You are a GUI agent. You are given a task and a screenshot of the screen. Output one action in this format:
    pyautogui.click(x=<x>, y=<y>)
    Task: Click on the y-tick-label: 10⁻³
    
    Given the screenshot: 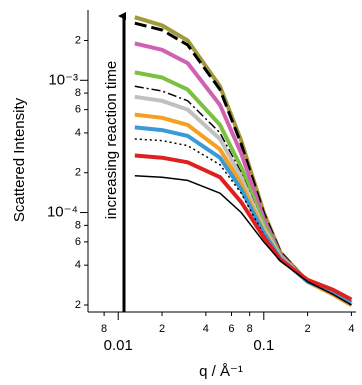 What is the action you would take?
    pyautogui.click(x=63, y=79)
    